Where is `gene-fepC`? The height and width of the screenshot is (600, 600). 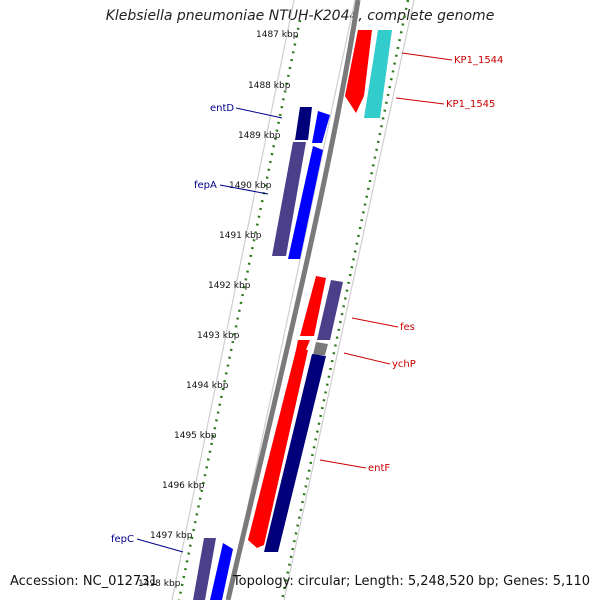
gene-fepC is located at coordinates (204, 569).